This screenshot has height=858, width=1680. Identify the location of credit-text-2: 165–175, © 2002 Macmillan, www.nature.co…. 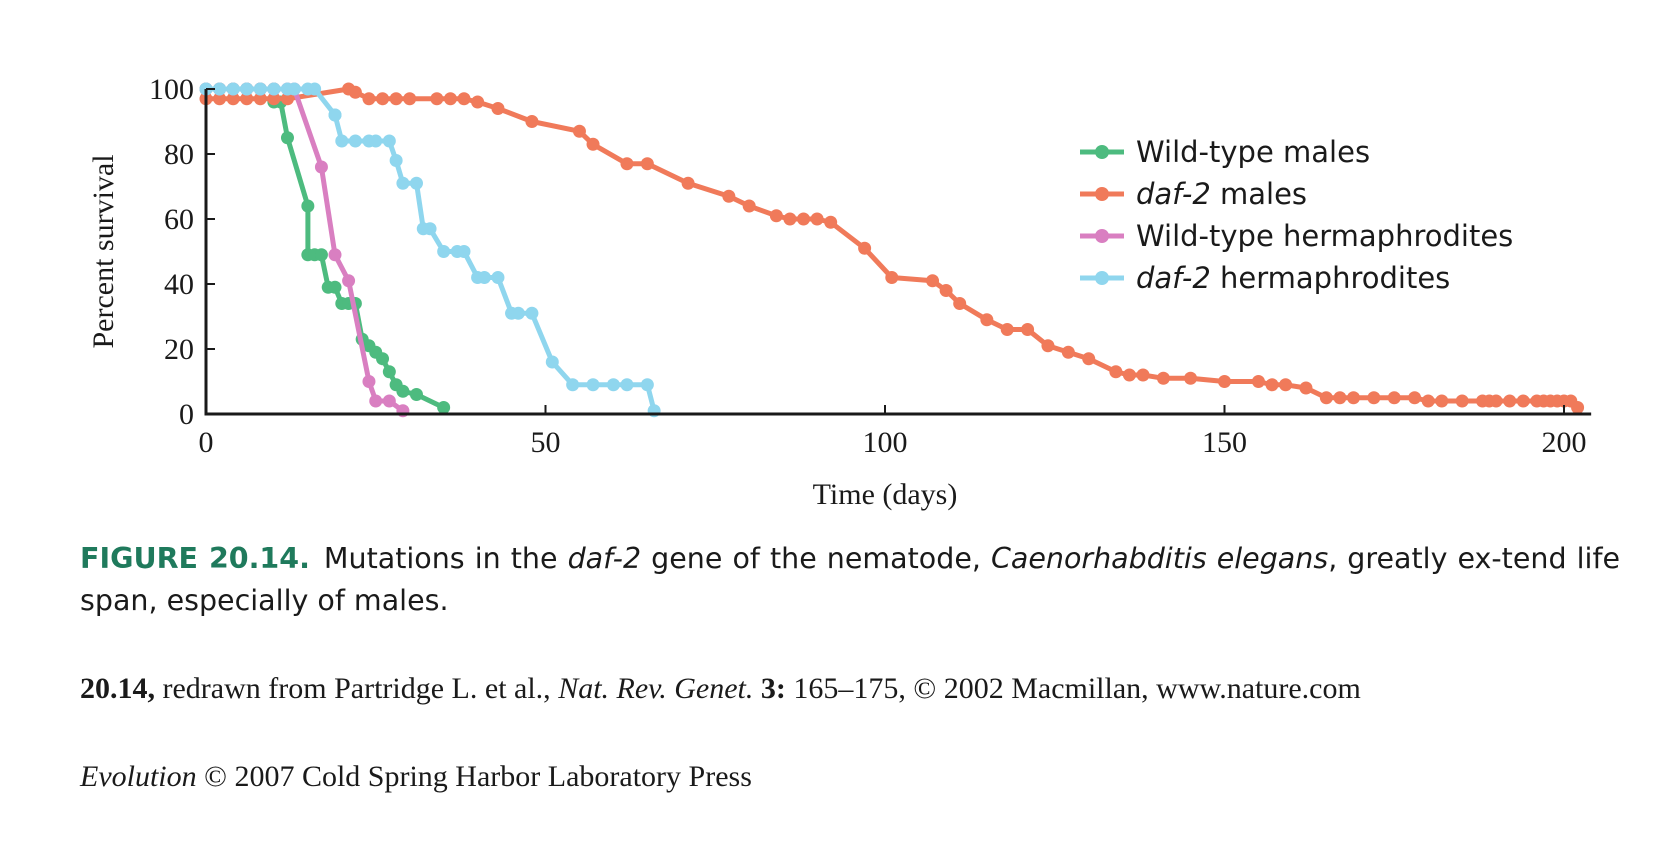
(1073, 688).